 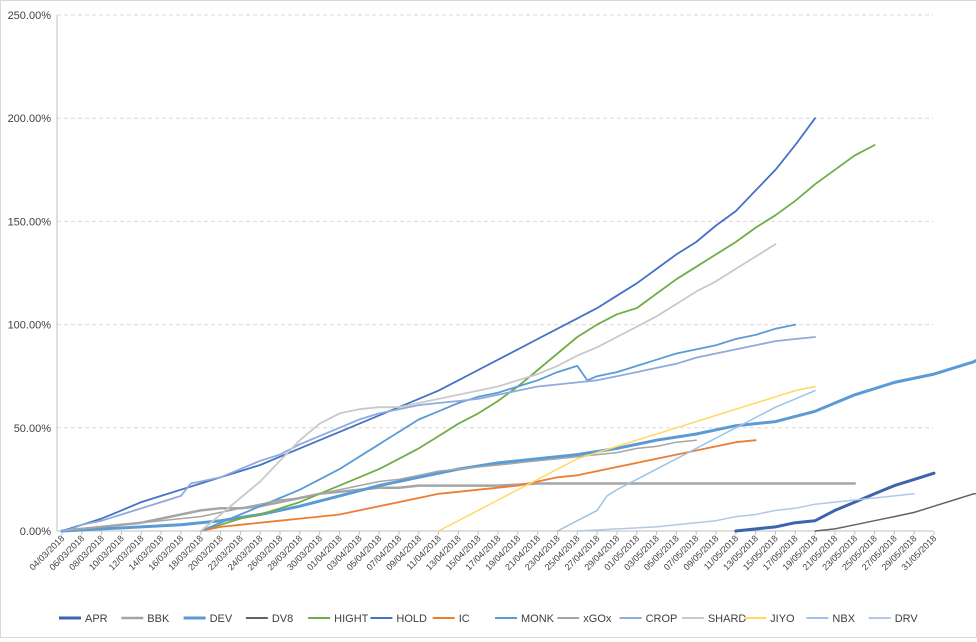 I want to click on series-line-jiyo, so click(x=626, y=458).